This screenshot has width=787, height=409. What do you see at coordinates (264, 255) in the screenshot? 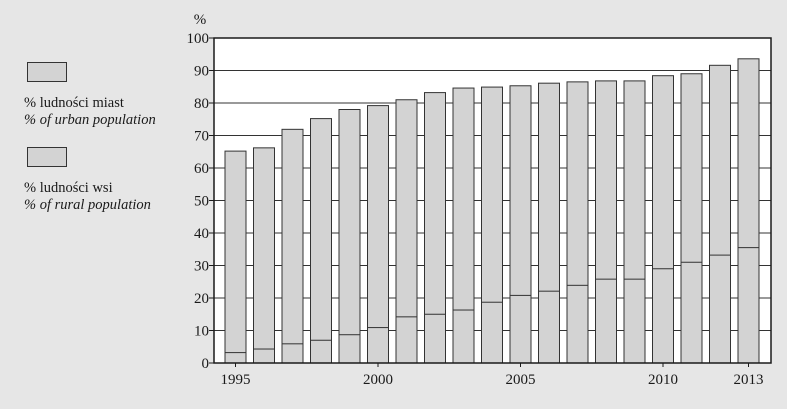
I see `bar-urban-1996` at bounding box center [264, 255].